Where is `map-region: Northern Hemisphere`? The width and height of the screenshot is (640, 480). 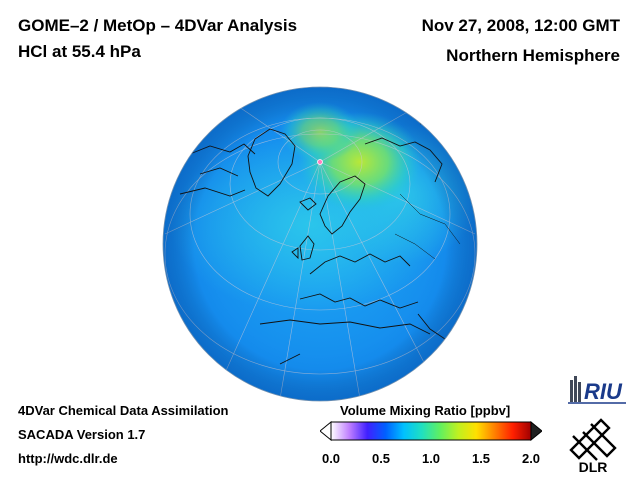
map-region: Northern Hemisphere is located at coordinates (533, 55).